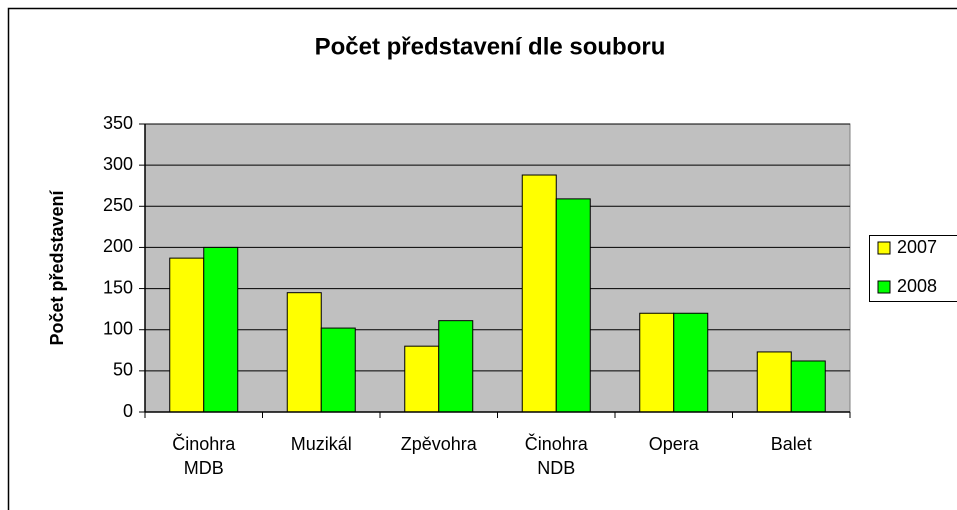  What do you see at coordinates (118, 164) in the screenshot?
I see `y-tick-label: 300` at bounding box center [118, 164].